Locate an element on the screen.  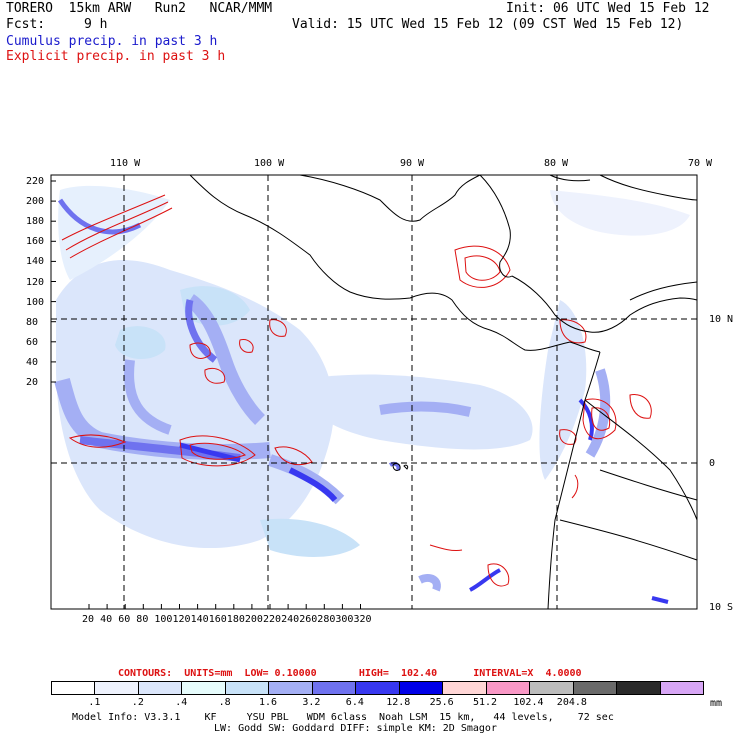
lat-label-10n: 10 N is located at coordinates (721, 319).